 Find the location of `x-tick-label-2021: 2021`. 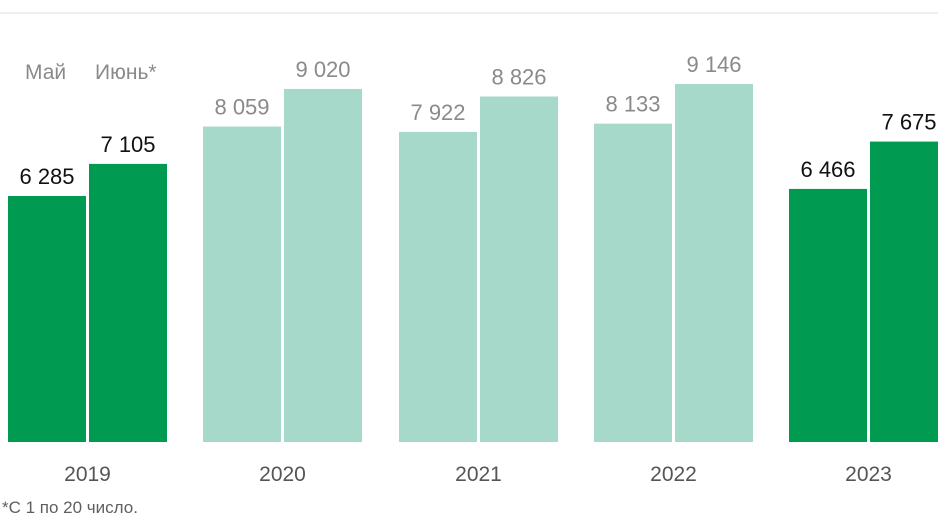

x-tick-label-2021: 2021 is located at coordinates (478, 474).